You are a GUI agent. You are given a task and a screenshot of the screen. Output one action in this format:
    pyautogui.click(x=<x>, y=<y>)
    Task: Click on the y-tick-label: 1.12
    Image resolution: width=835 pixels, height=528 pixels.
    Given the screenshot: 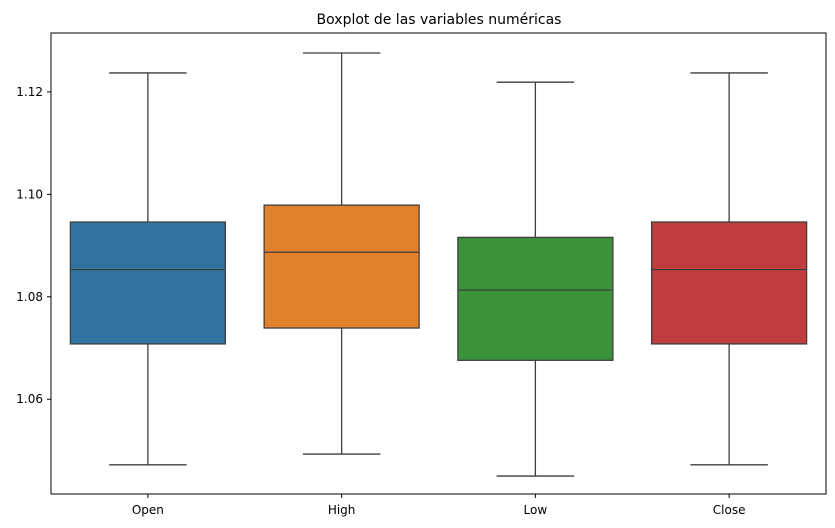 What is the action you would take?
    pyautogui.click(x=29, y=92)
    